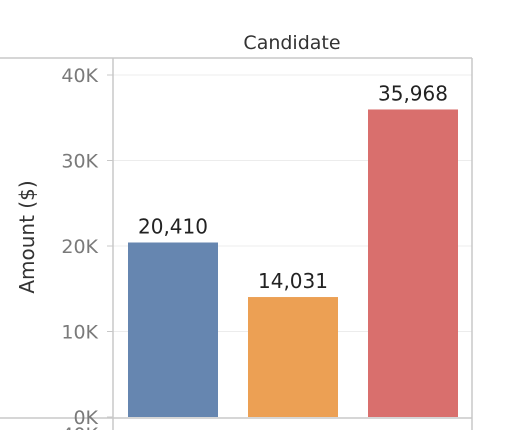 This screenshot has width=527, height=434. Describe the element at coordinates (27, 236) in the screenshot. I see `y-axis-label: Amount ($)` at that location.